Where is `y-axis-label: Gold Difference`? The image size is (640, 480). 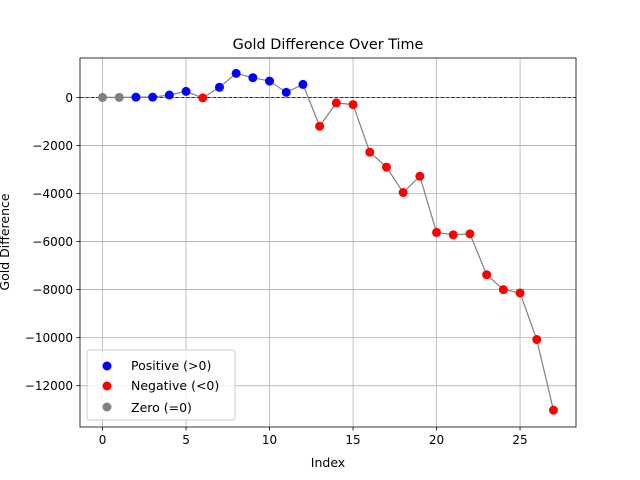
y-axis-label: Gold Difference is located at coordinates (6, 241).